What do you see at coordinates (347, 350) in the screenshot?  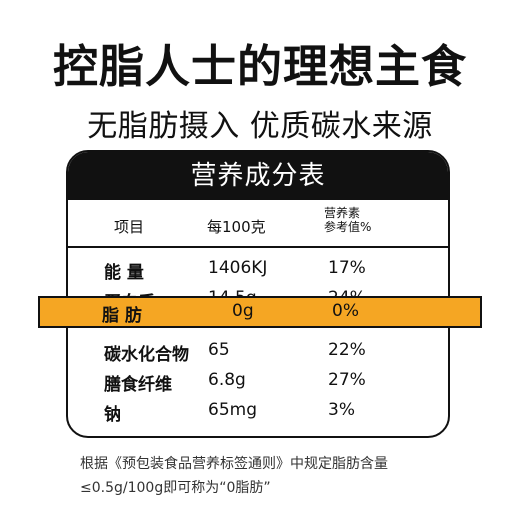 I see `row-nrv: 22%` at bounding box center [347, 350].